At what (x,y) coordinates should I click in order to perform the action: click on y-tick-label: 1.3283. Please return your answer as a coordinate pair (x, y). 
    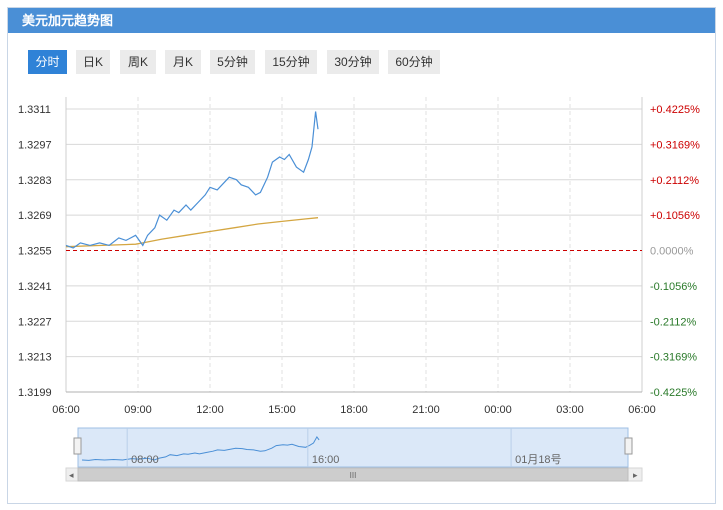
    Looking at the image, I should click on (35, 181).